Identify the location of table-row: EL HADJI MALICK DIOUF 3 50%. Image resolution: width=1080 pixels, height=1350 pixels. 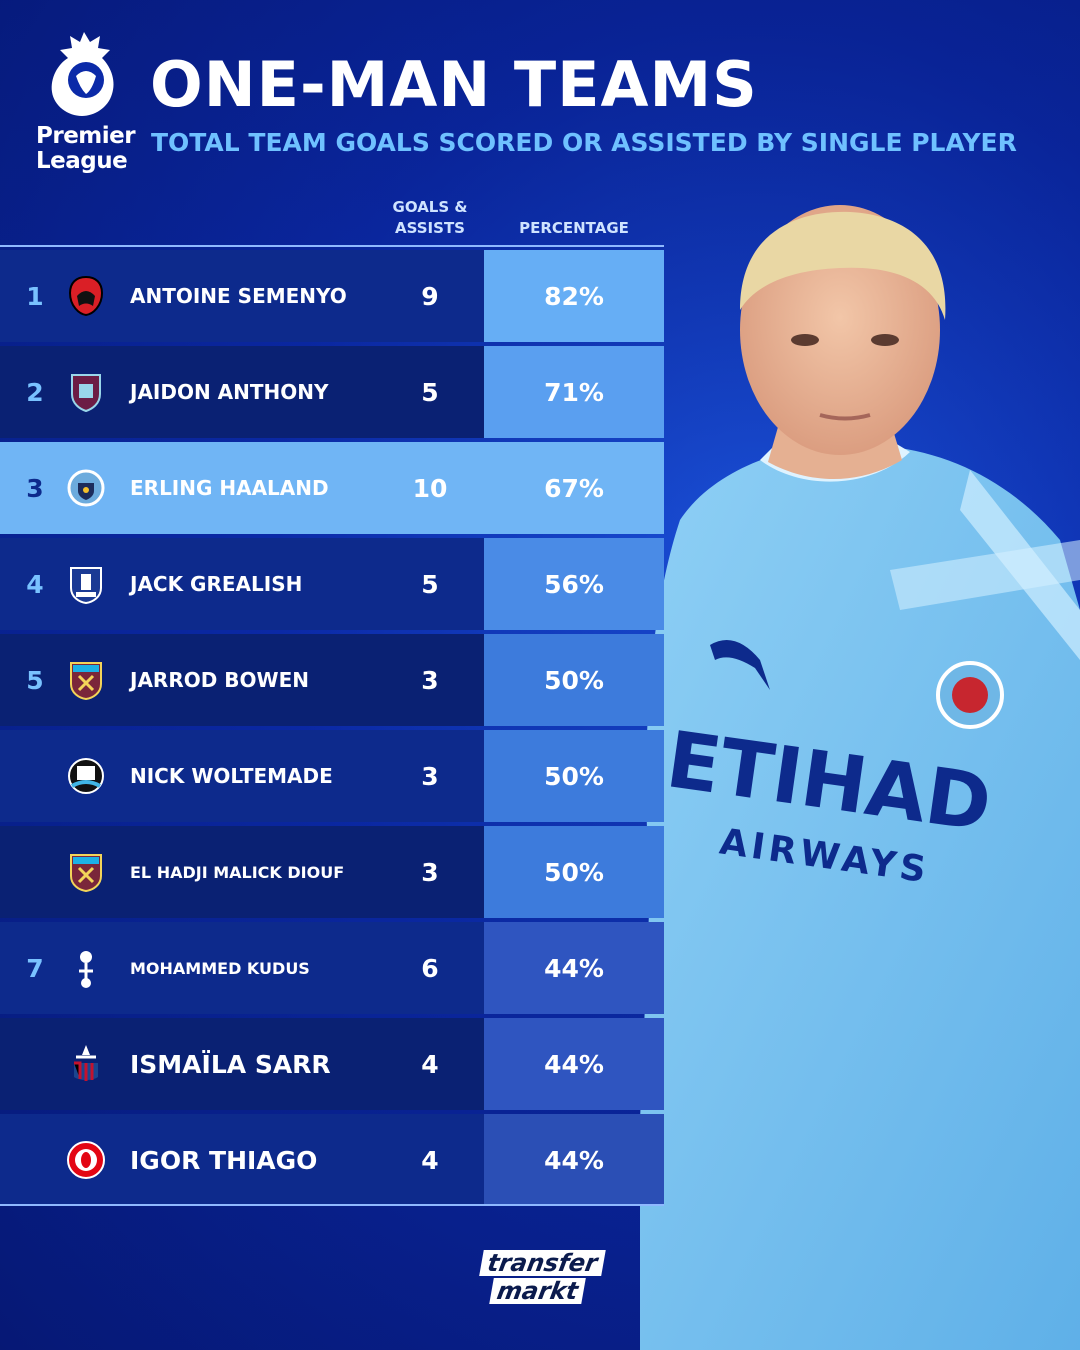
(332, 872).